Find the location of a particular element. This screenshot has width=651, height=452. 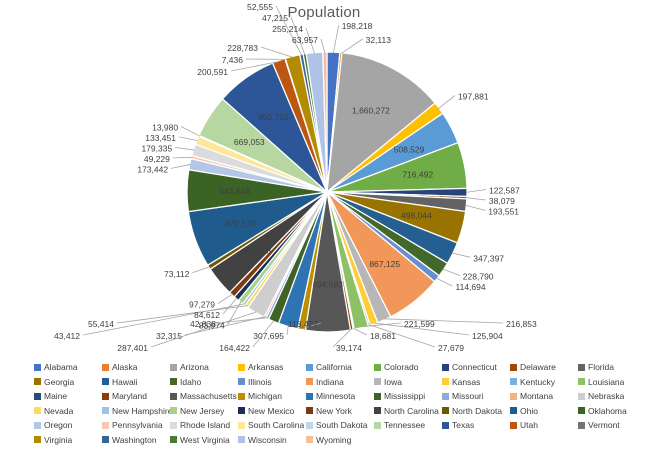

legend-item-georgia: Georgia is located at coordinates (68, 382).